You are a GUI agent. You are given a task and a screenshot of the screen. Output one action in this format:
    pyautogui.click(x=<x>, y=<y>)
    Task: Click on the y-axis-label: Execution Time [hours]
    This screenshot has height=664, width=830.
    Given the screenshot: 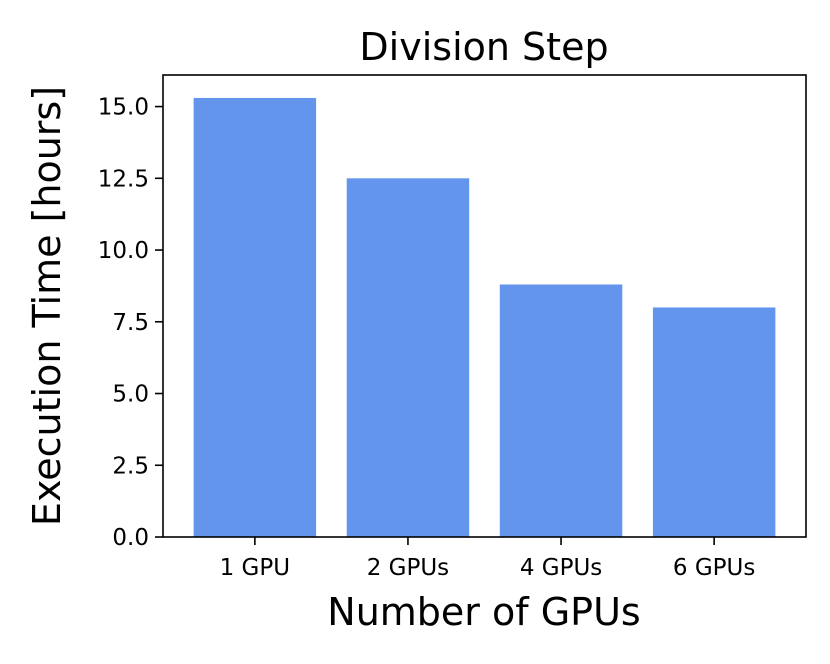 What is the action you would take?
    pyautogui.click(x=47, y=306)
    